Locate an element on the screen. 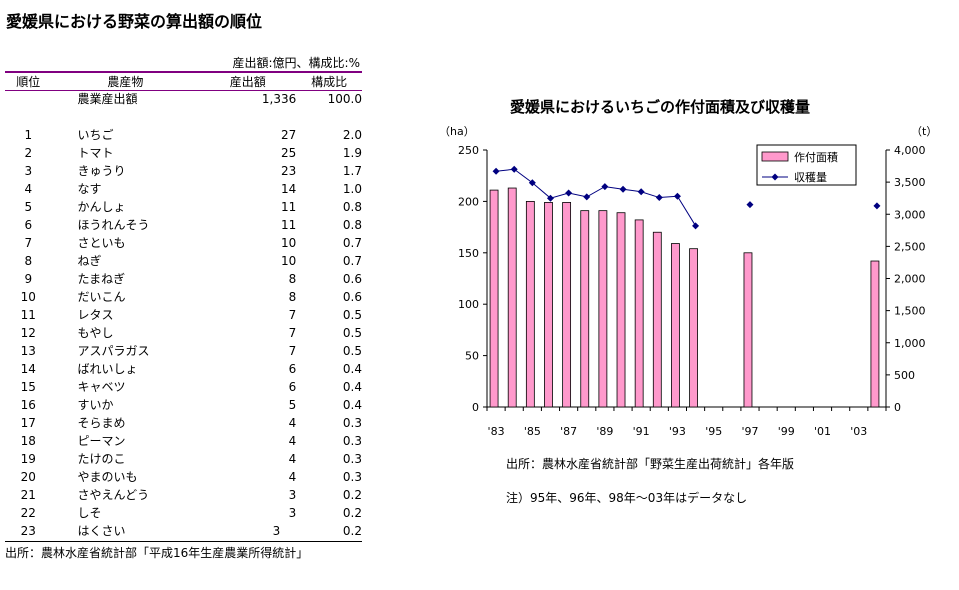 This screenshot has width=959, height=590. total-label: 農業産出額 is located at coordinates (107, 99).